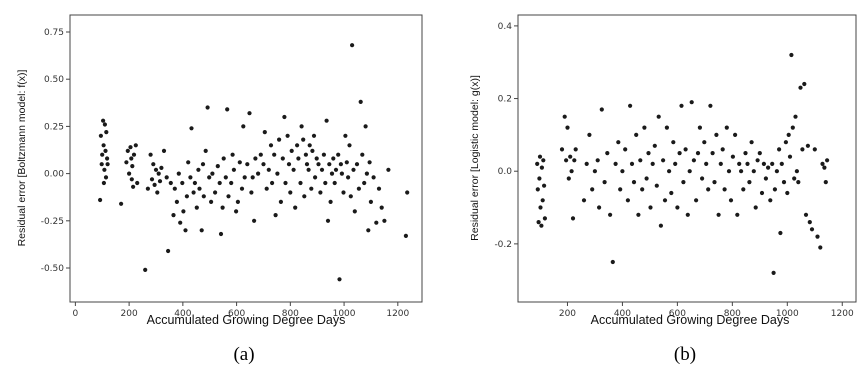 The width and height of the screenshot is (862, 372). I want to click on x-tick-label: 600, so click(236, 314).